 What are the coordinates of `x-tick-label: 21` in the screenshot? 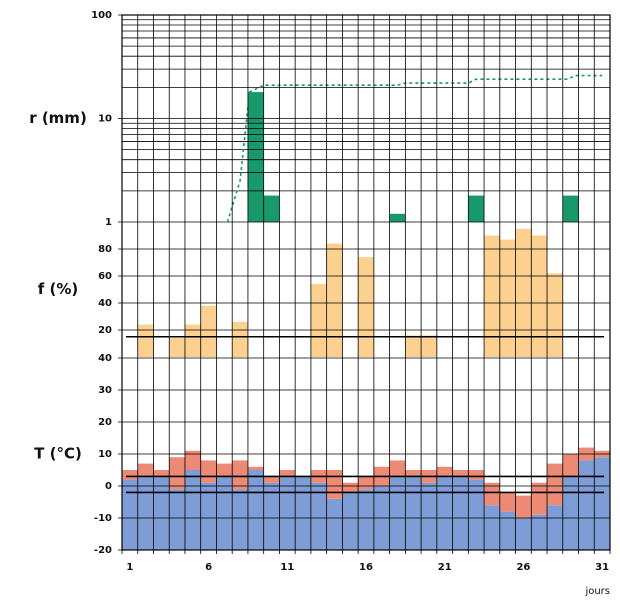 It's located at (445, 567).